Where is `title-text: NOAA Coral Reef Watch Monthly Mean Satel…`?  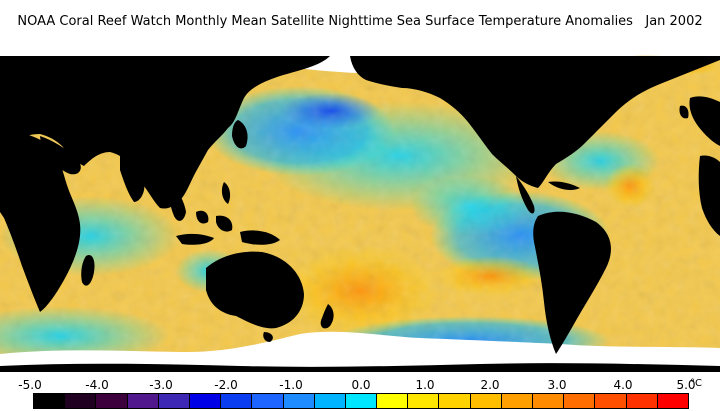 title-text: NOAA Coral Reef Watch Monthly Mean Satel… is located at coordinates (325, 21).